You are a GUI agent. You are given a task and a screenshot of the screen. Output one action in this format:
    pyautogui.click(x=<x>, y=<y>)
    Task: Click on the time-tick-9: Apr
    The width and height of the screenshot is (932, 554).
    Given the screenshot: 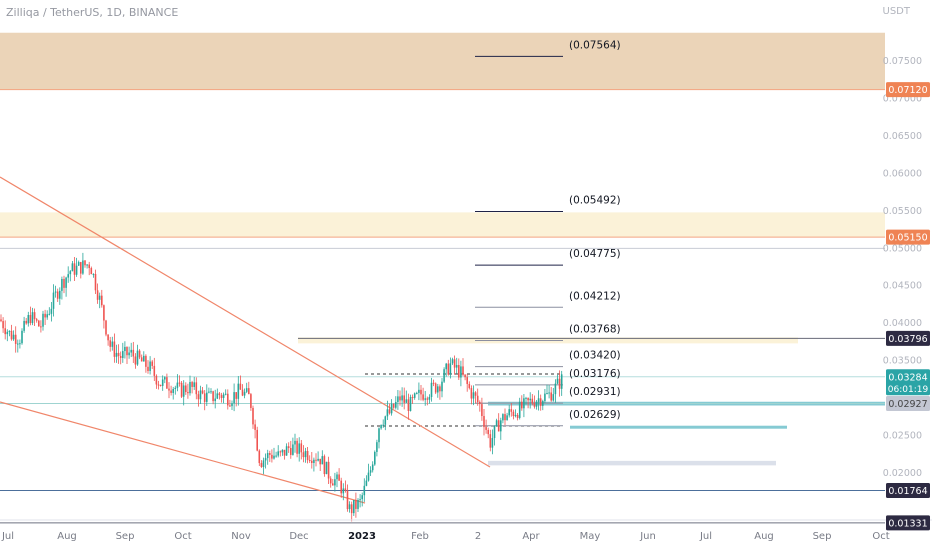 What is the action you would take?
    pyautogui.click(x=531, y=536)
    